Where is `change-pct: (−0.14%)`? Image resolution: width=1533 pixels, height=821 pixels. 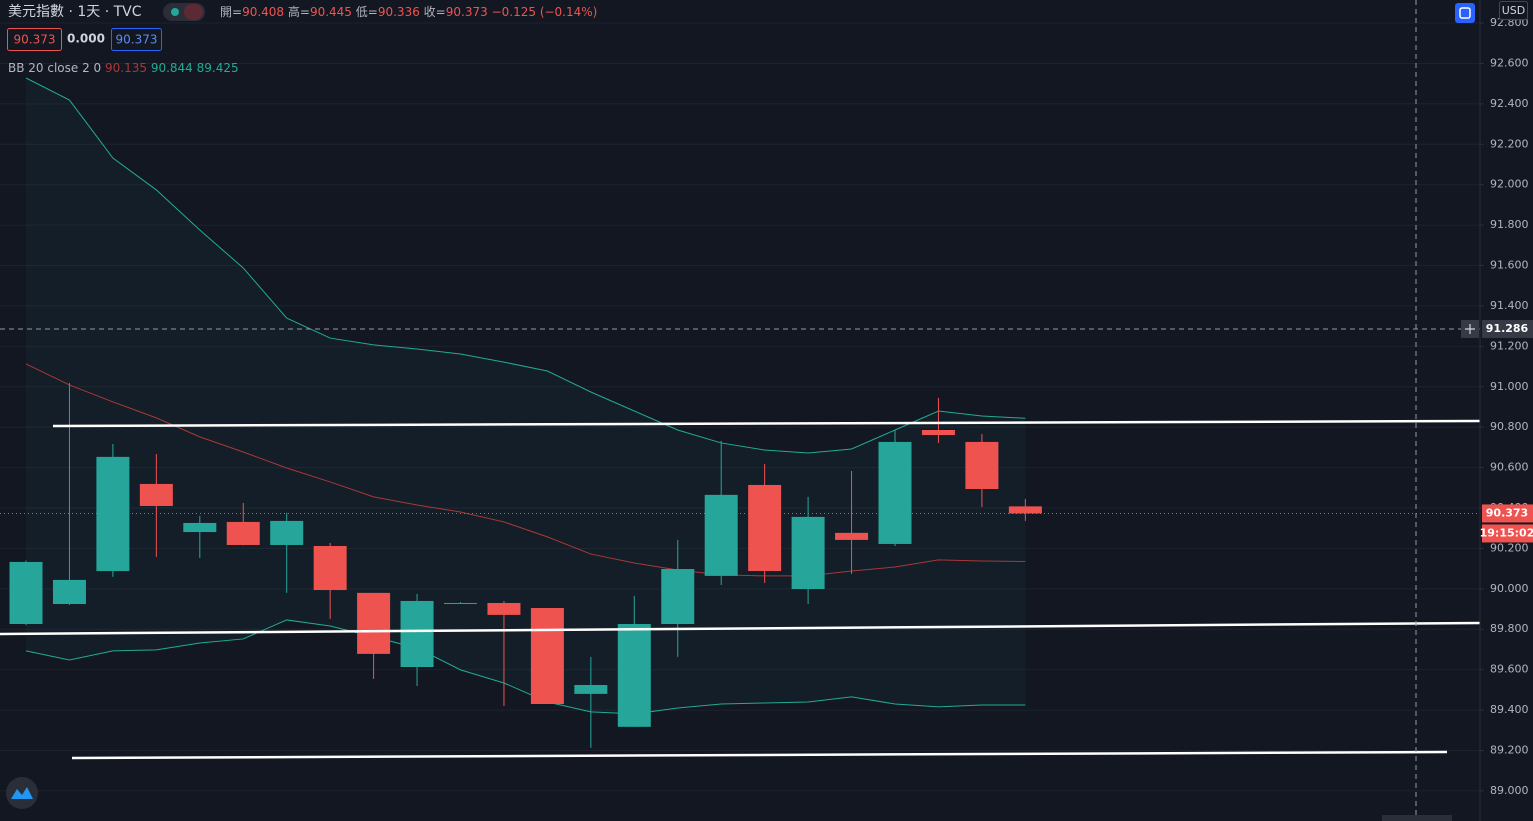
change-pct: (−0.14%) is located at coordinates (569, 12).